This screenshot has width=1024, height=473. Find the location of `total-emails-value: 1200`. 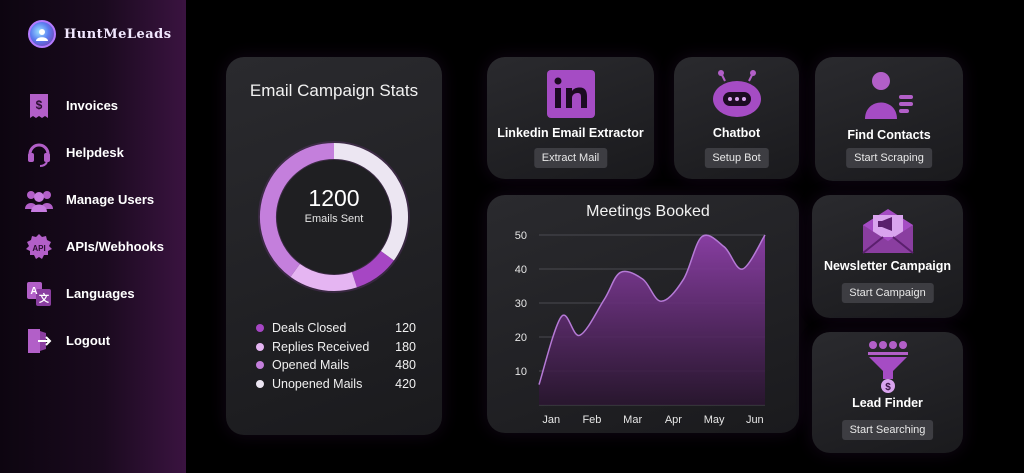

total-emails-value: 1200 is located at coordinates (334, 198).